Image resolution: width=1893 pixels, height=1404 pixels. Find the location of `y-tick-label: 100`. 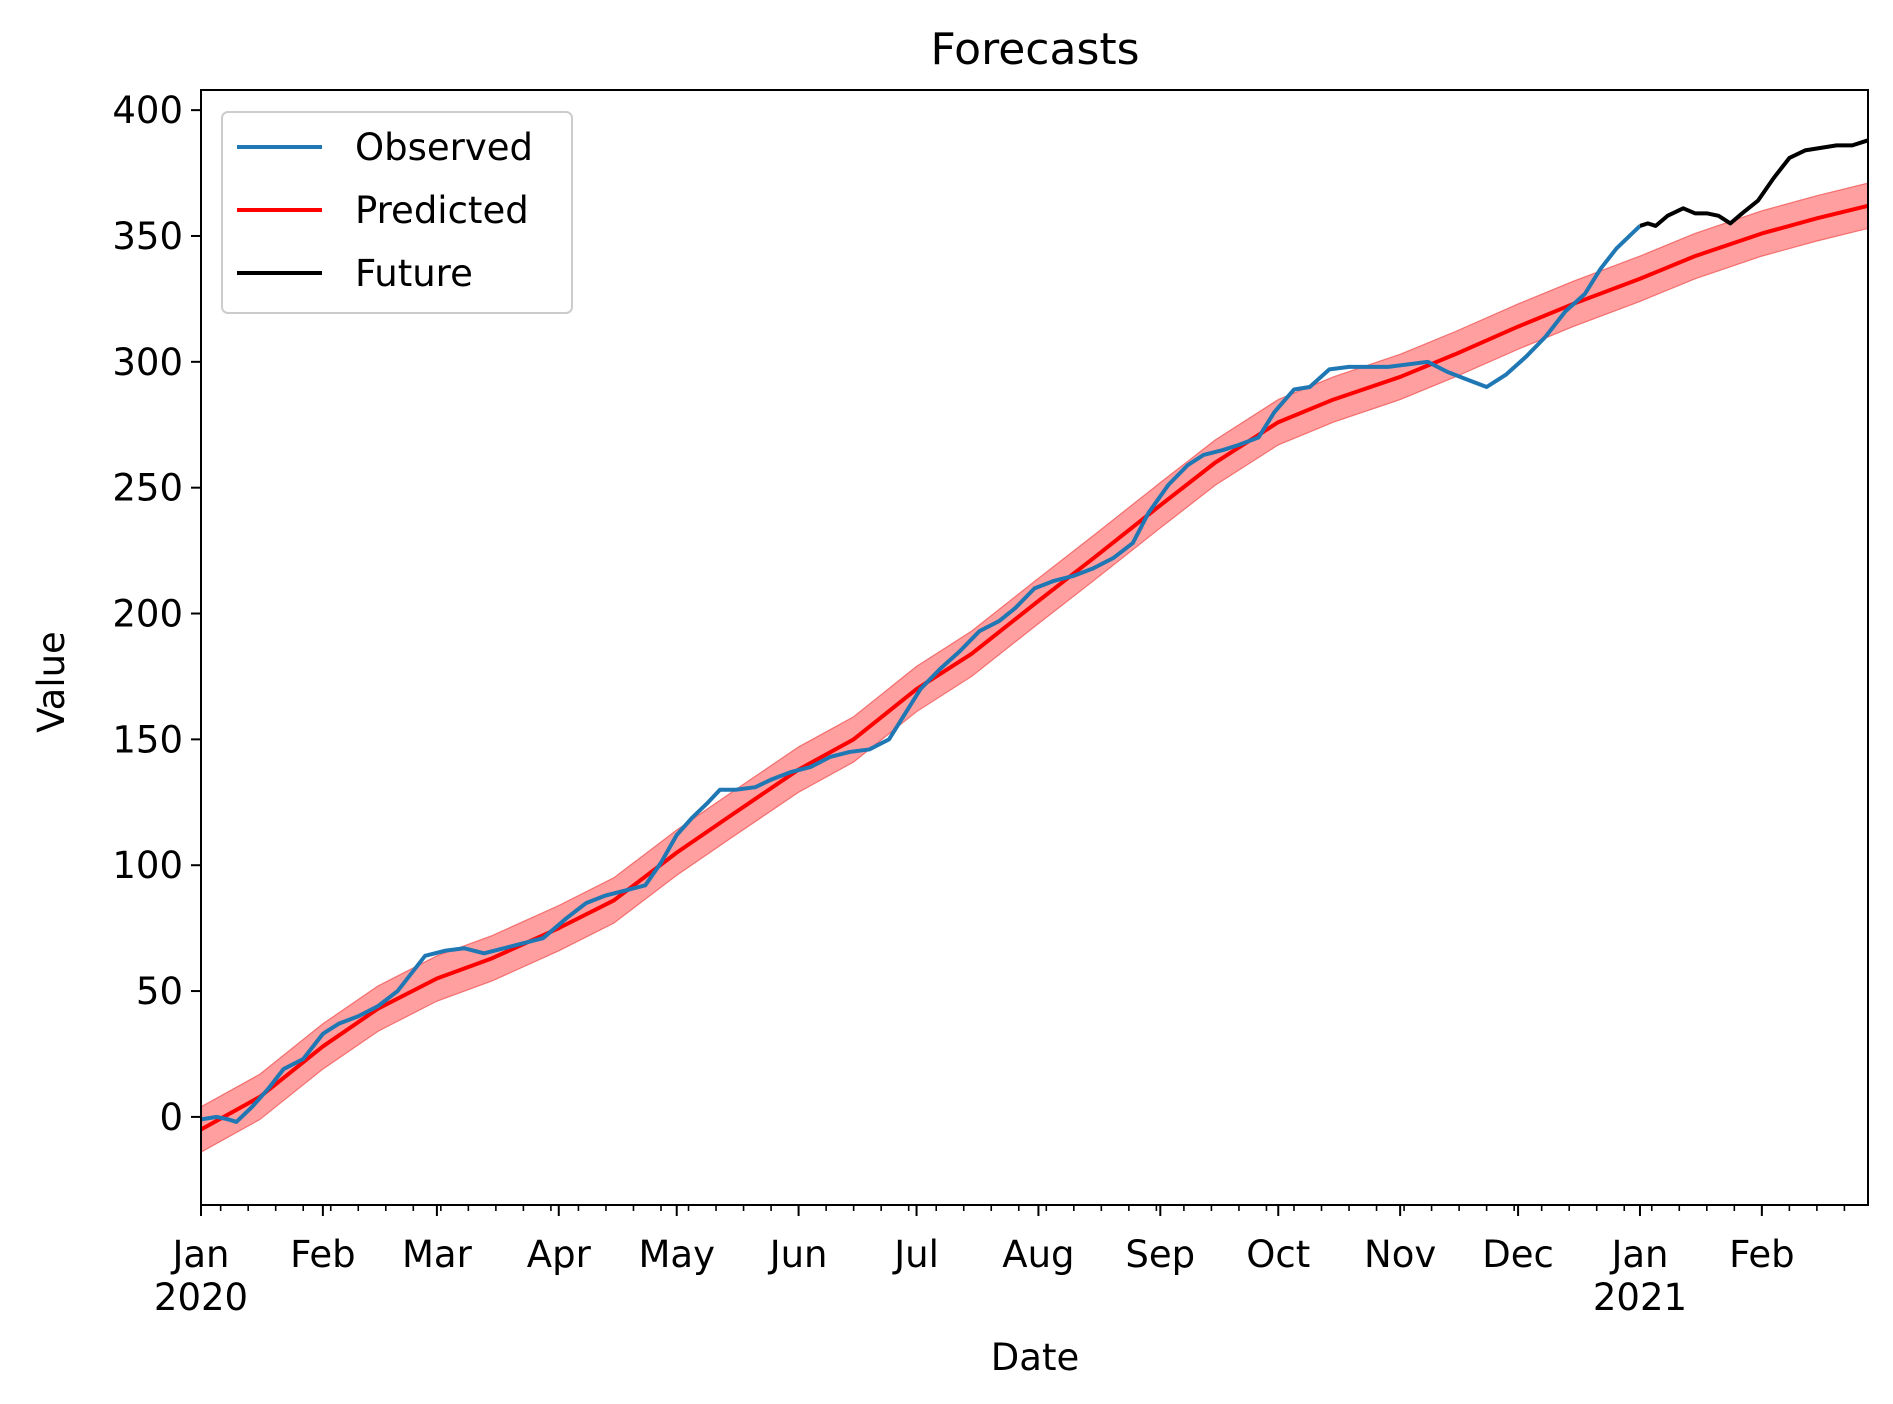

y-tick-label: 100 is located at coordinates (147, 865).